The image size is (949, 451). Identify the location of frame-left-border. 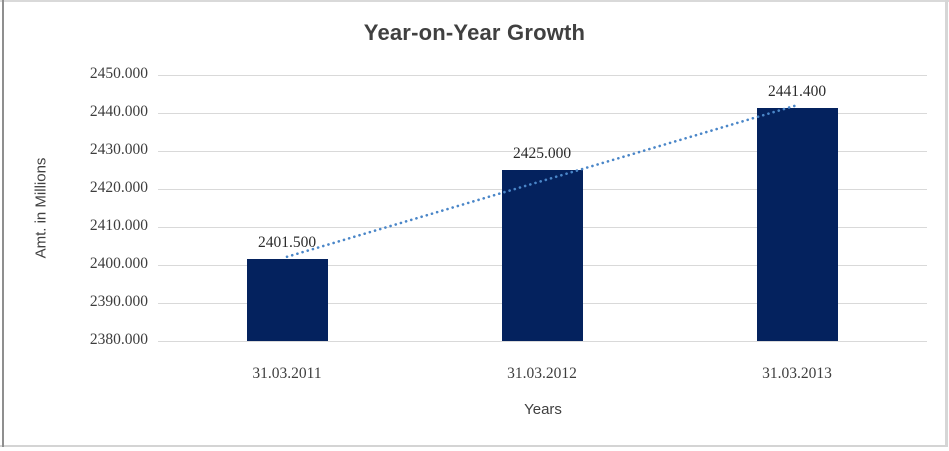
(3, 223).